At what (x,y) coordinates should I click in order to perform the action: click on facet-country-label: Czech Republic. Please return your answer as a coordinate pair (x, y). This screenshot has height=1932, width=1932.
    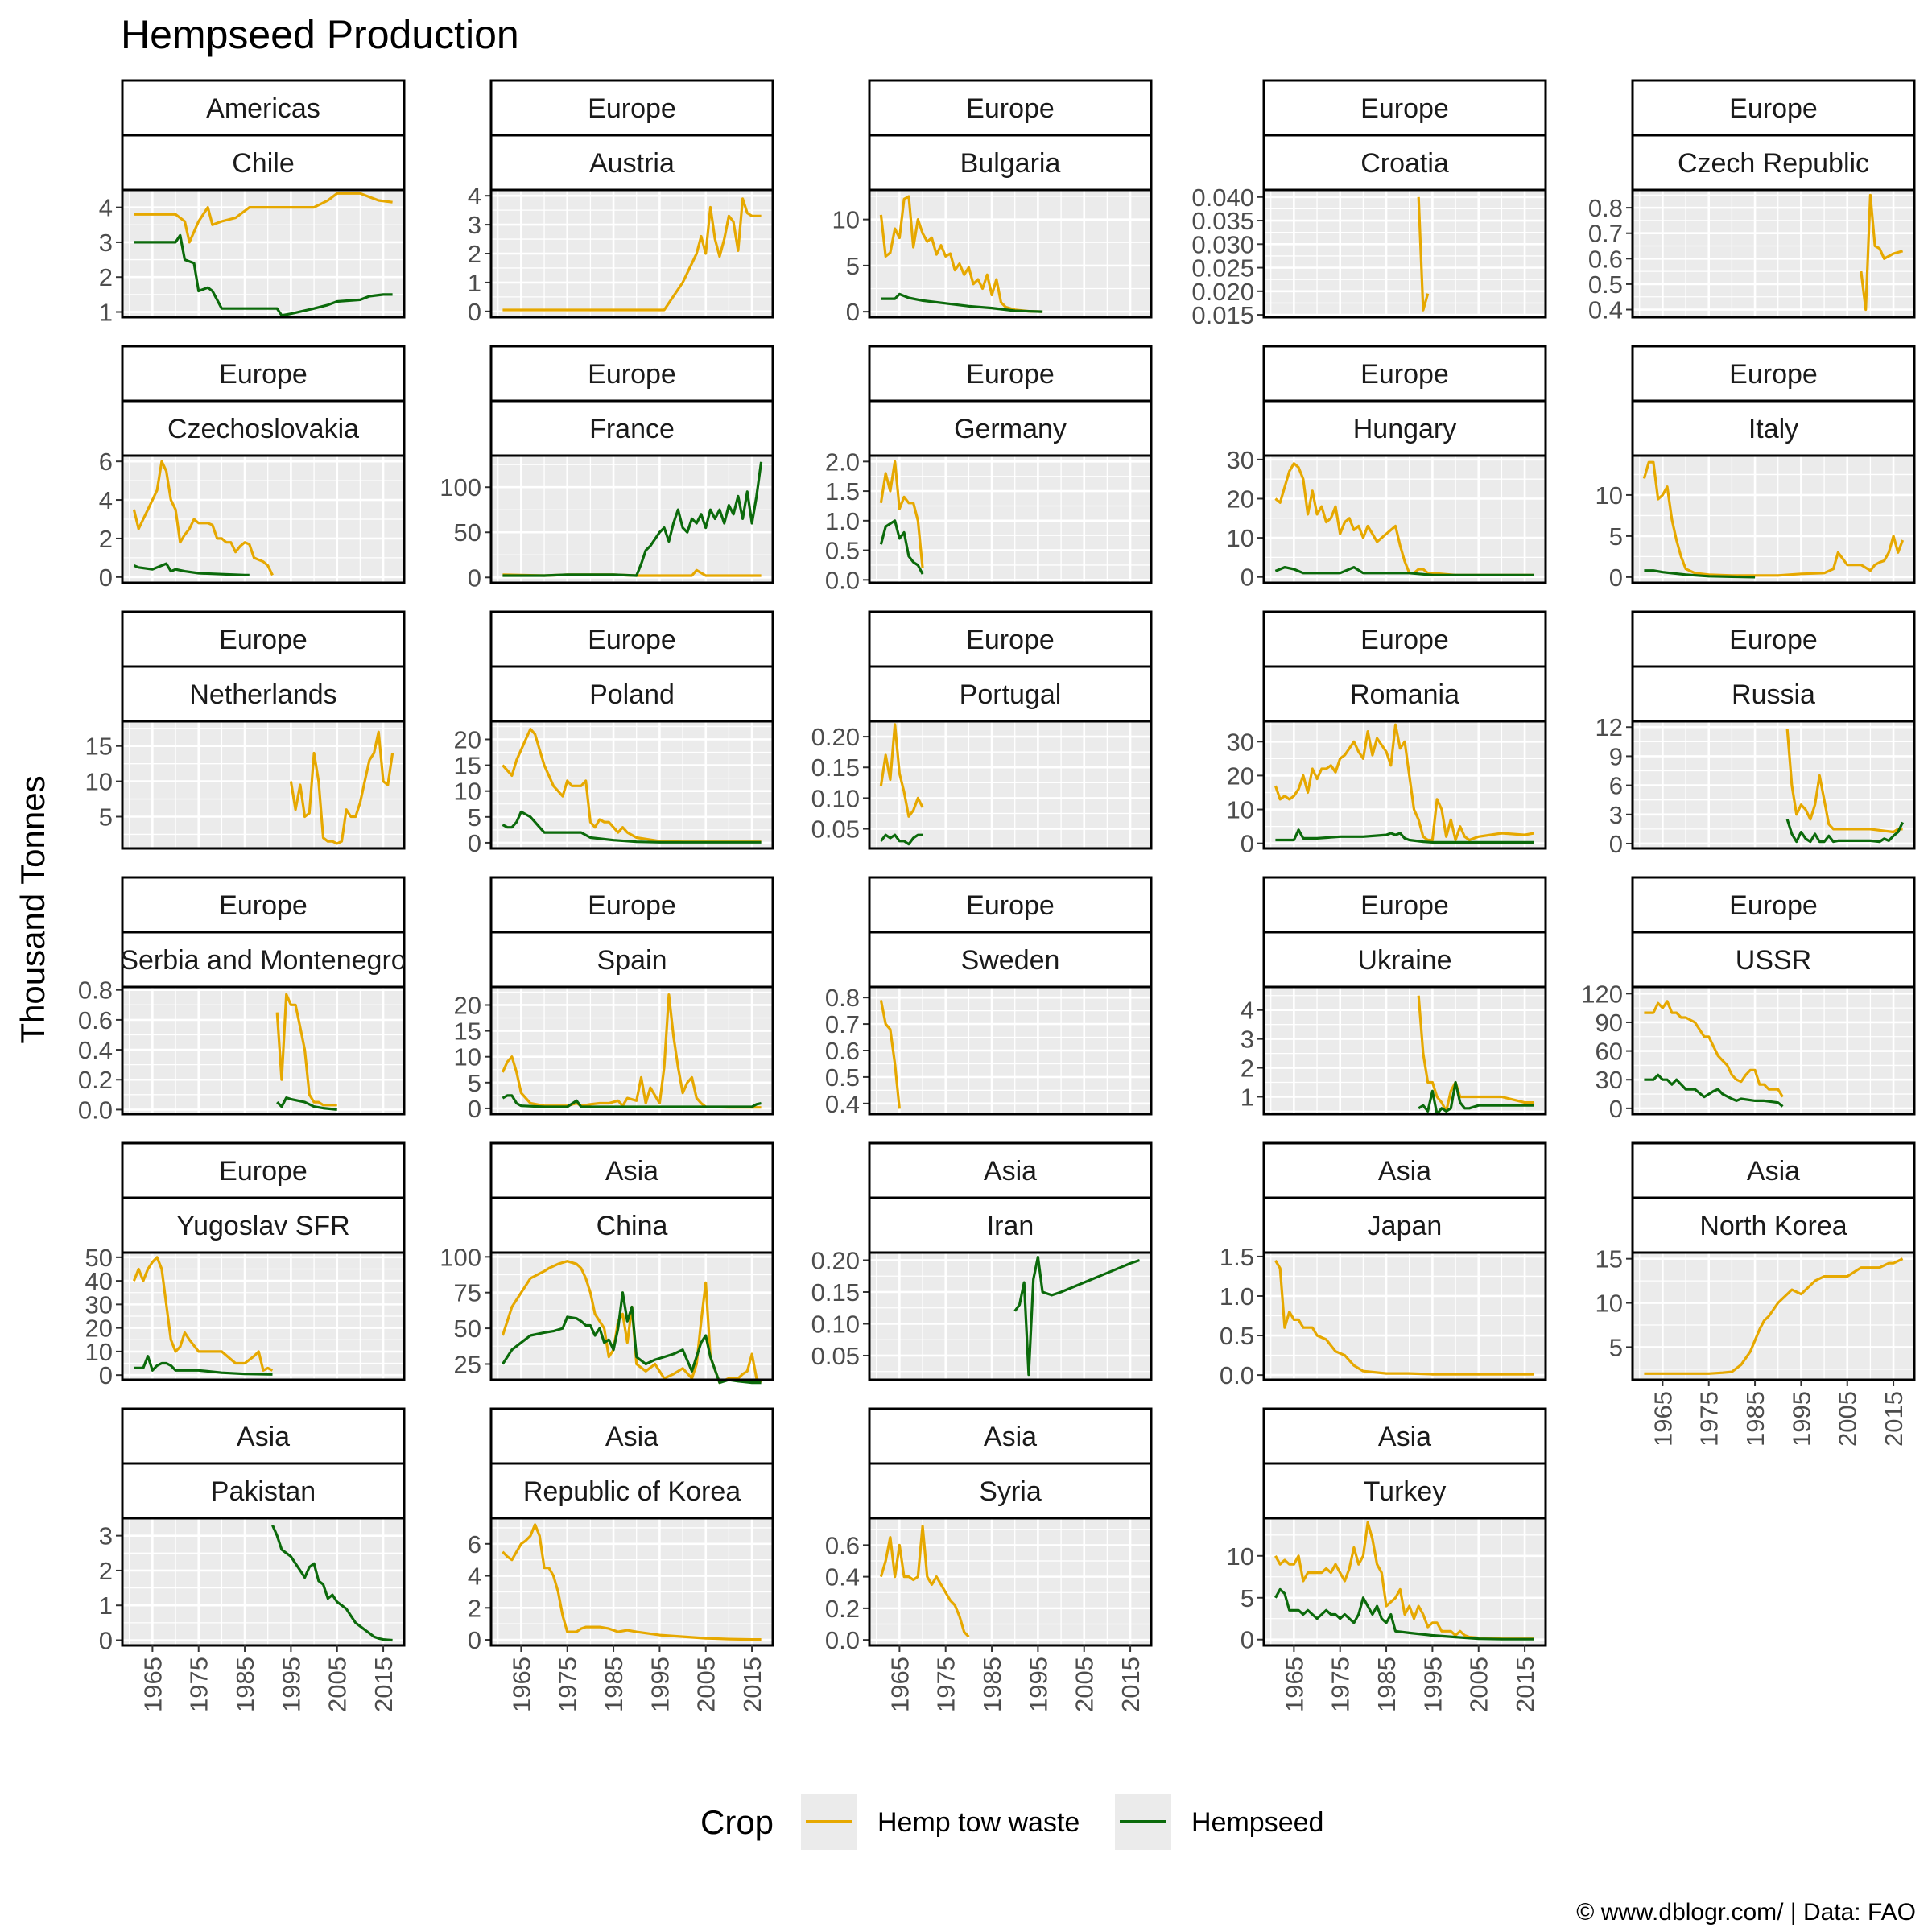
    Looking at the image, I should click on (1773, 163).